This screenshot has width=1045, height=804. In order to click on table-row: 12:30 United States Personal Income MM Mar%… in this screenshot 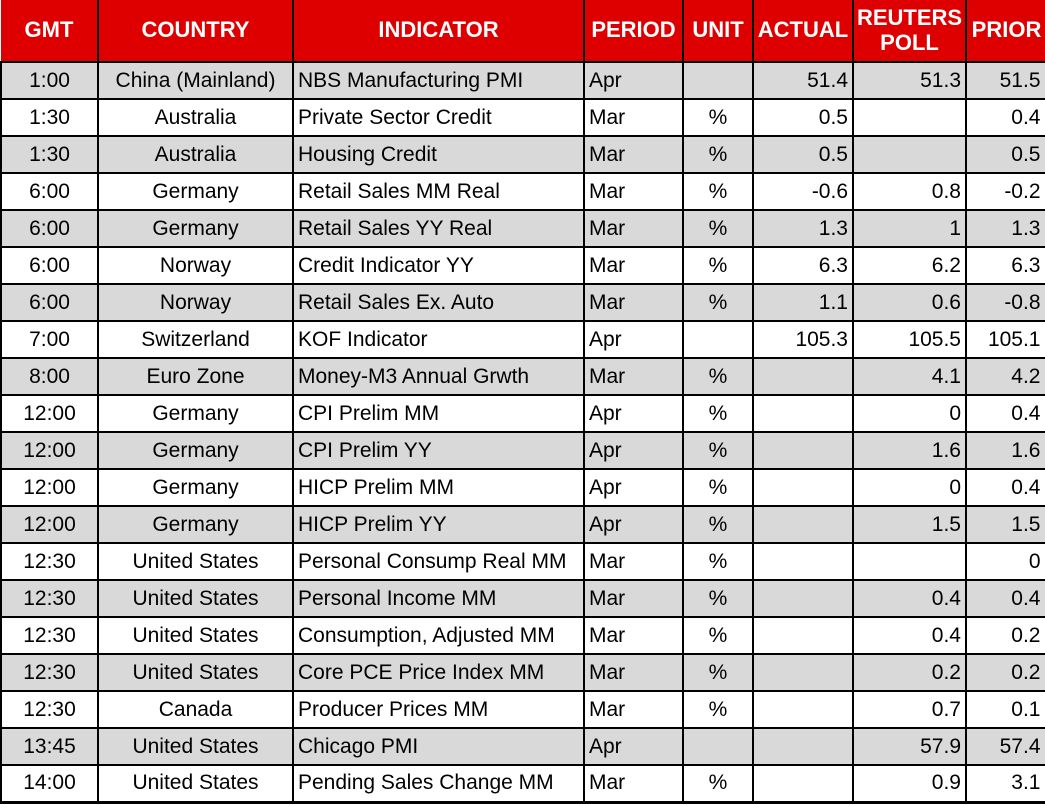, I will do `click(522, 598)`.